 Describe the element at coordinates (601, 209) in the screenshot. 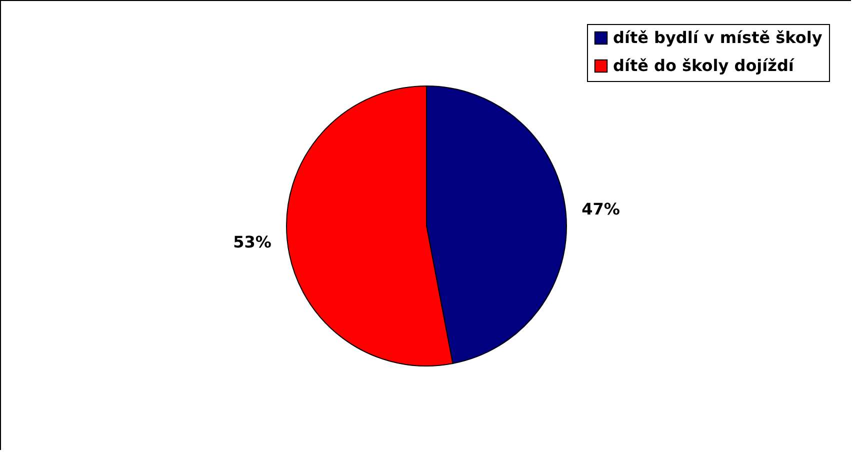

I see `data-label: 47%` at that location.